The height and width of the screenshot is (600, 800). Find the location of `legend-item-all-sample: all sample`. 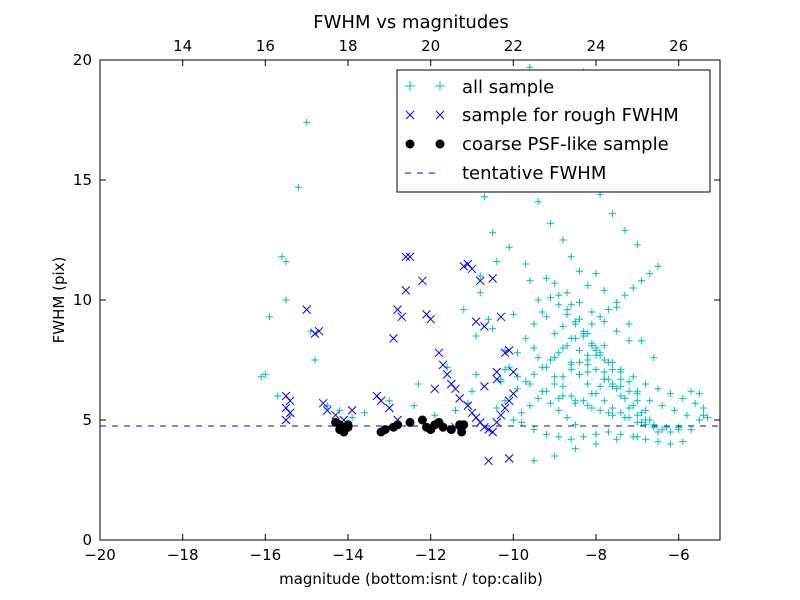

legend-item-all-sample: all sample is located at coordinates (479, 87).